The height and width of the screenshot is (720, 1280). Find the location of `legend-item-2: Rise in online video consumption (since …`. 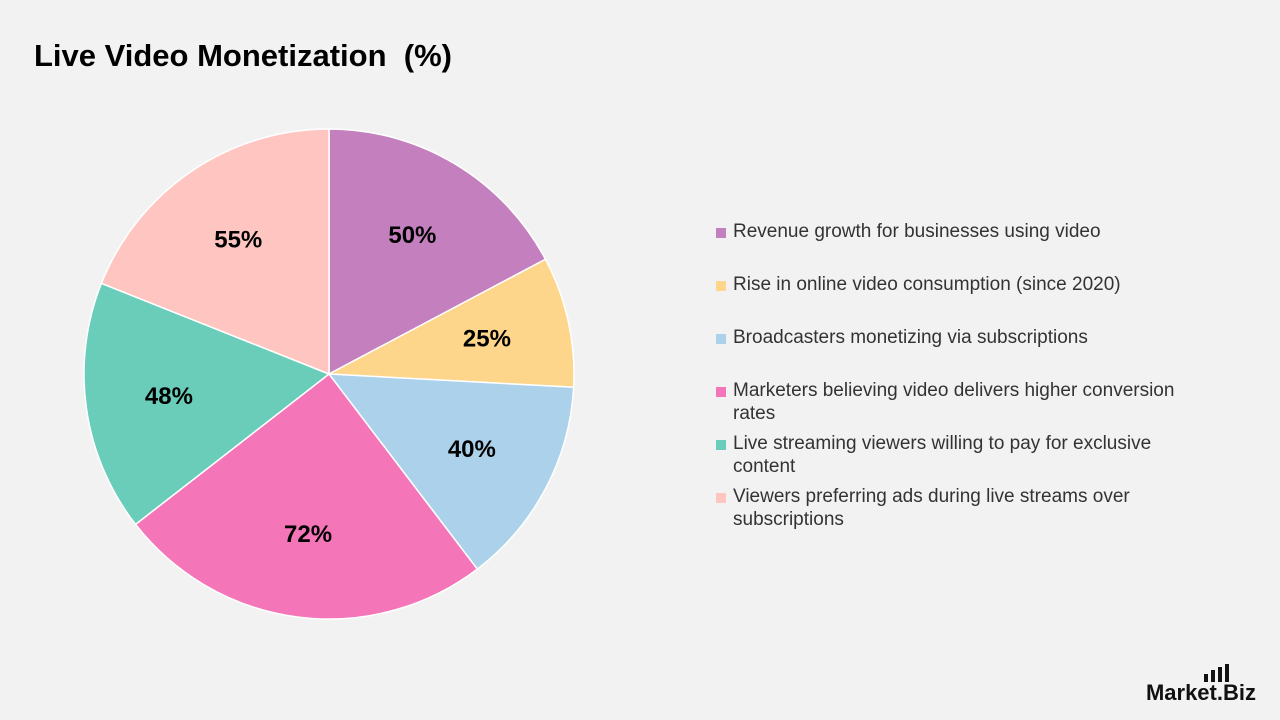

legend-item-2: Rise in online video consumption (since … is located at coordinates (956, 284).